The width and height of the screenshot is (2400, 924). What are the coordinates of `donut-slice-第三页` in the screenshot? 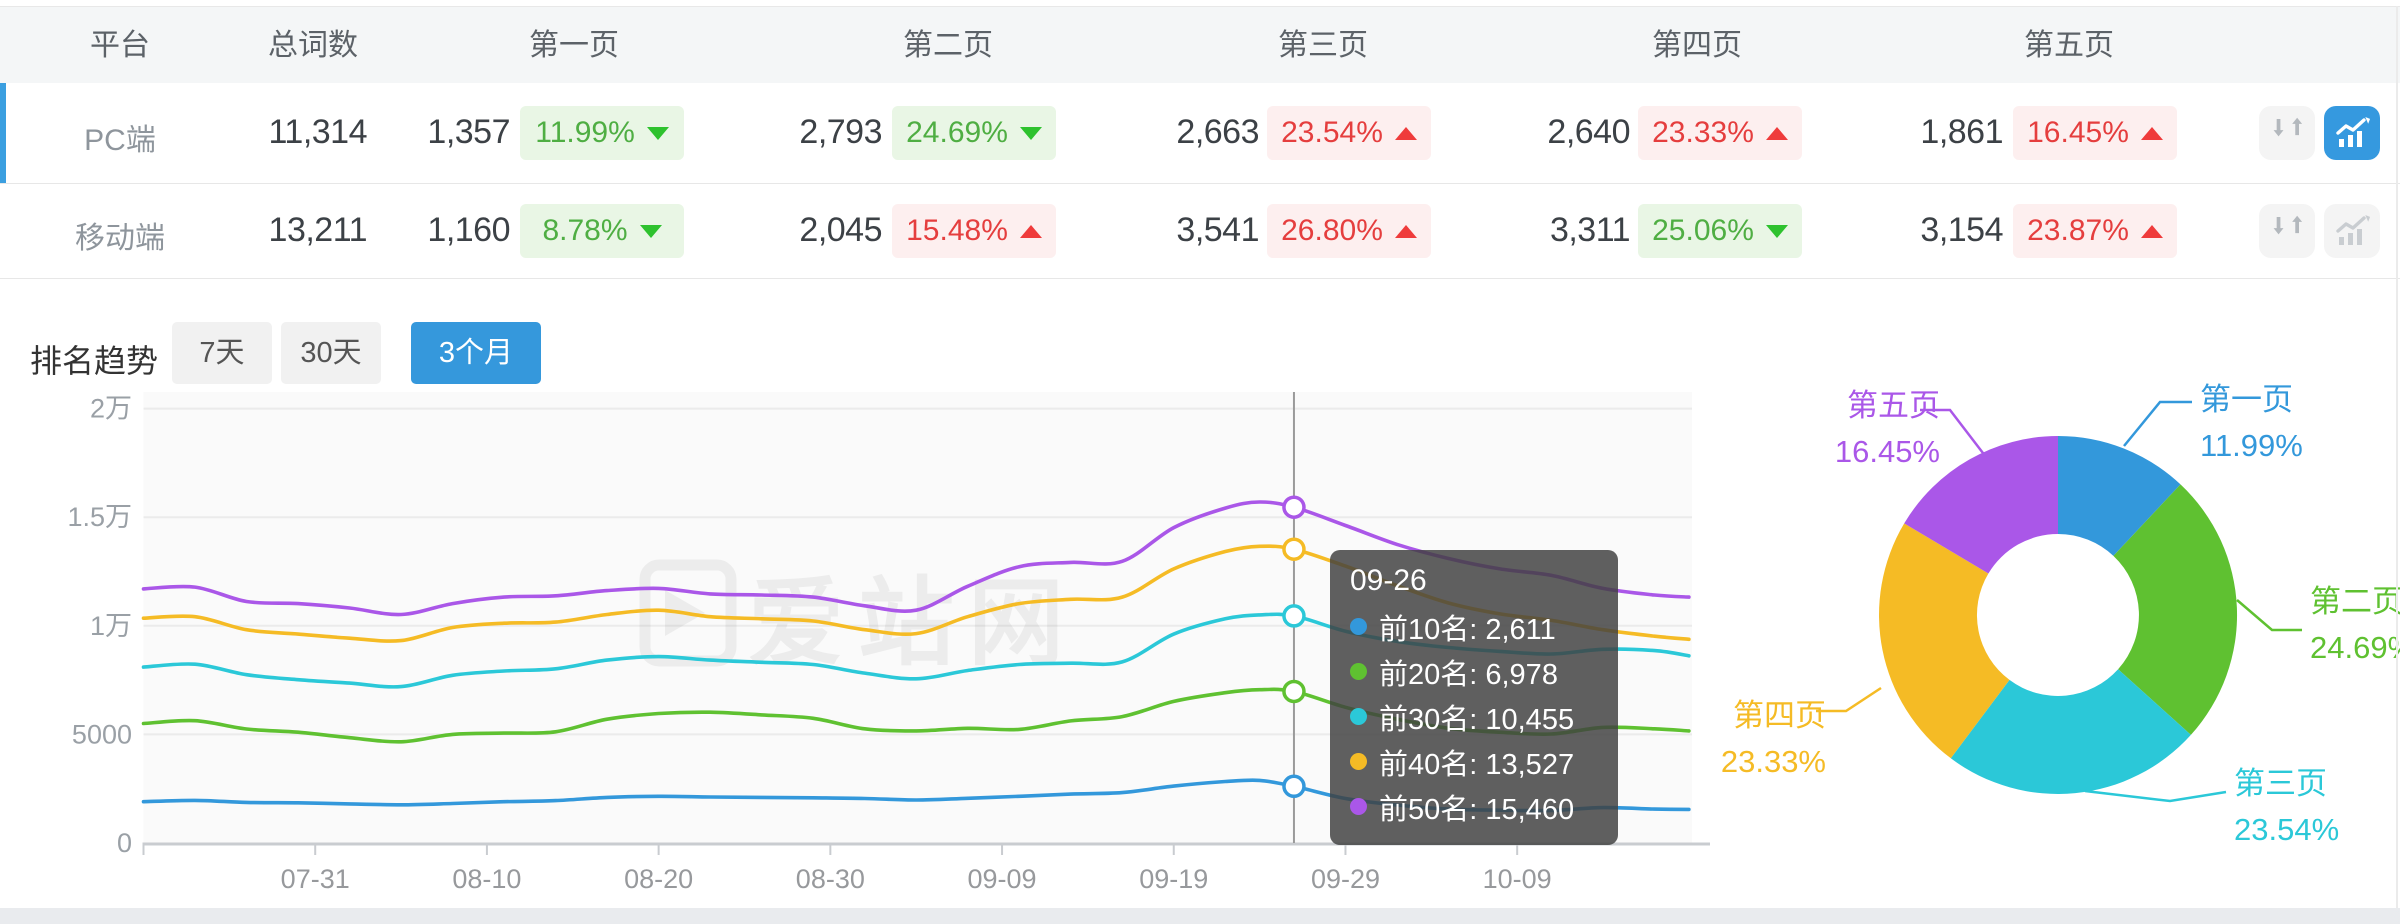 It's located at (2070, 731).